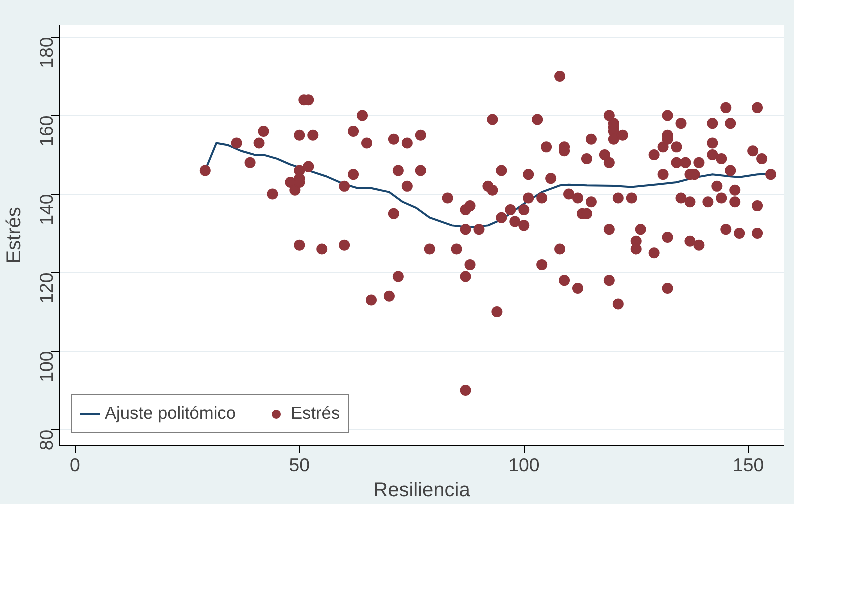 This screenshot has width=841, height=594. Describe the element at coordinates (46, 131) in the screenshot. I see `y-tick-label: 160` at that location.